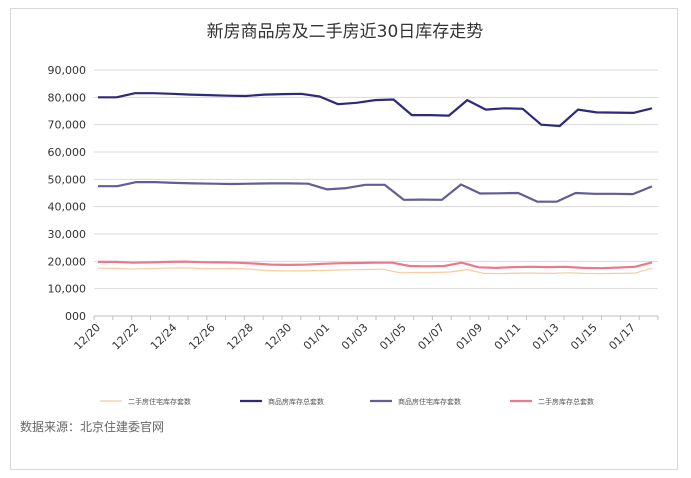  What do you see at coordinates (67, 125) in the screenshot?
I see `y-tick-label: 70,000` at bounding box center [67, 125].